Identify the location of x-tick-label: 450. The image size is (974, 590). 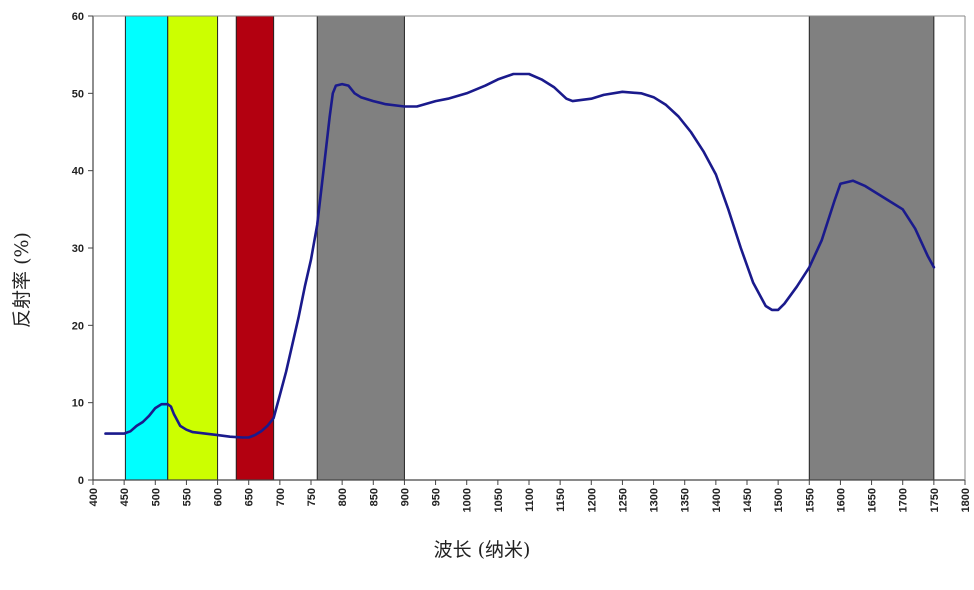
(125, 497).